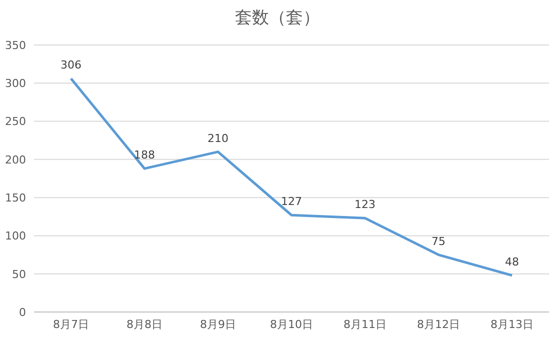  I want to click on x-tick-label: 8月12日, so click(438, 324).